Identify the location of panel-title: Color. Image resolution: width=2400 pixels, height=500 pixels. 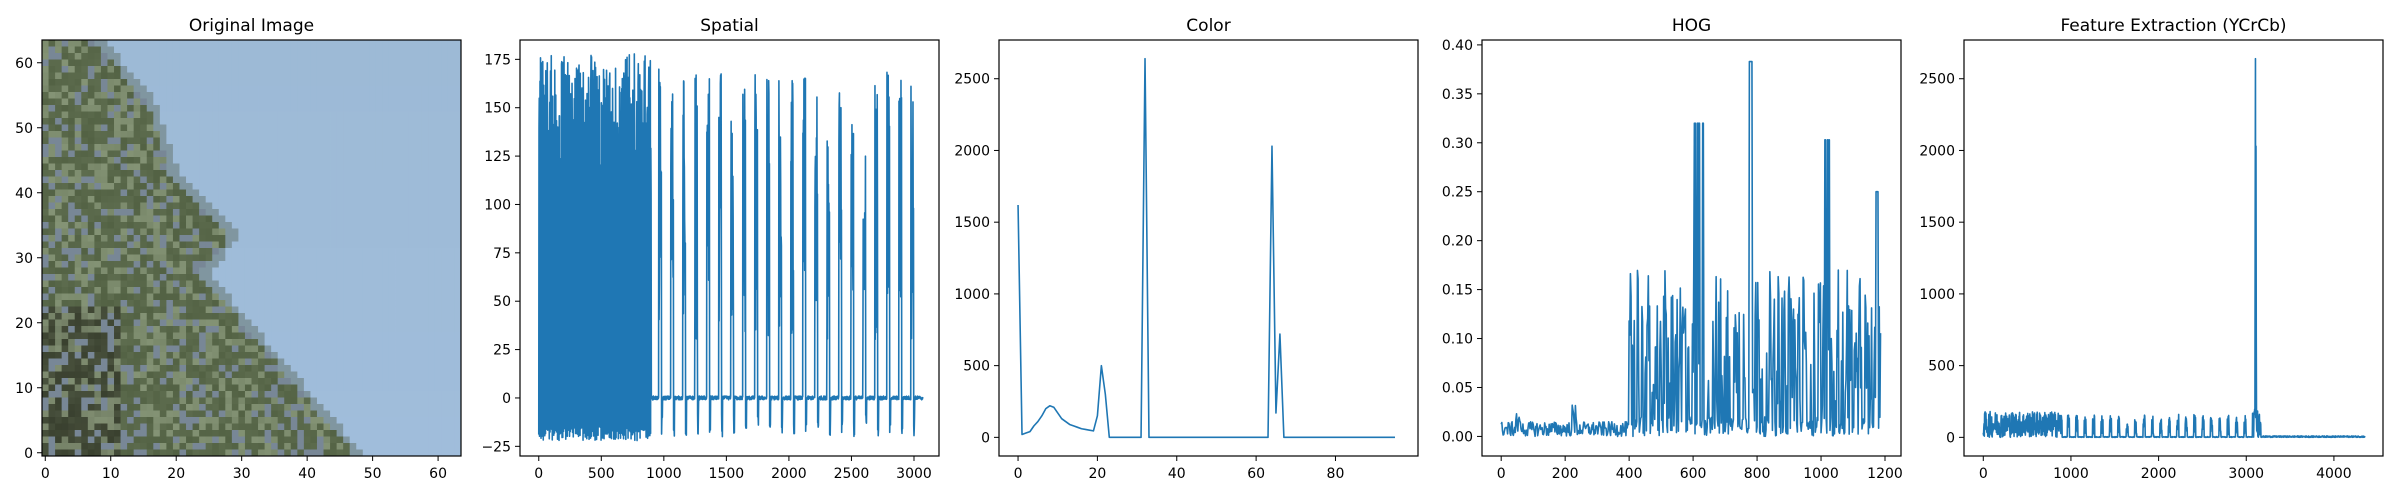
(1208, 26).